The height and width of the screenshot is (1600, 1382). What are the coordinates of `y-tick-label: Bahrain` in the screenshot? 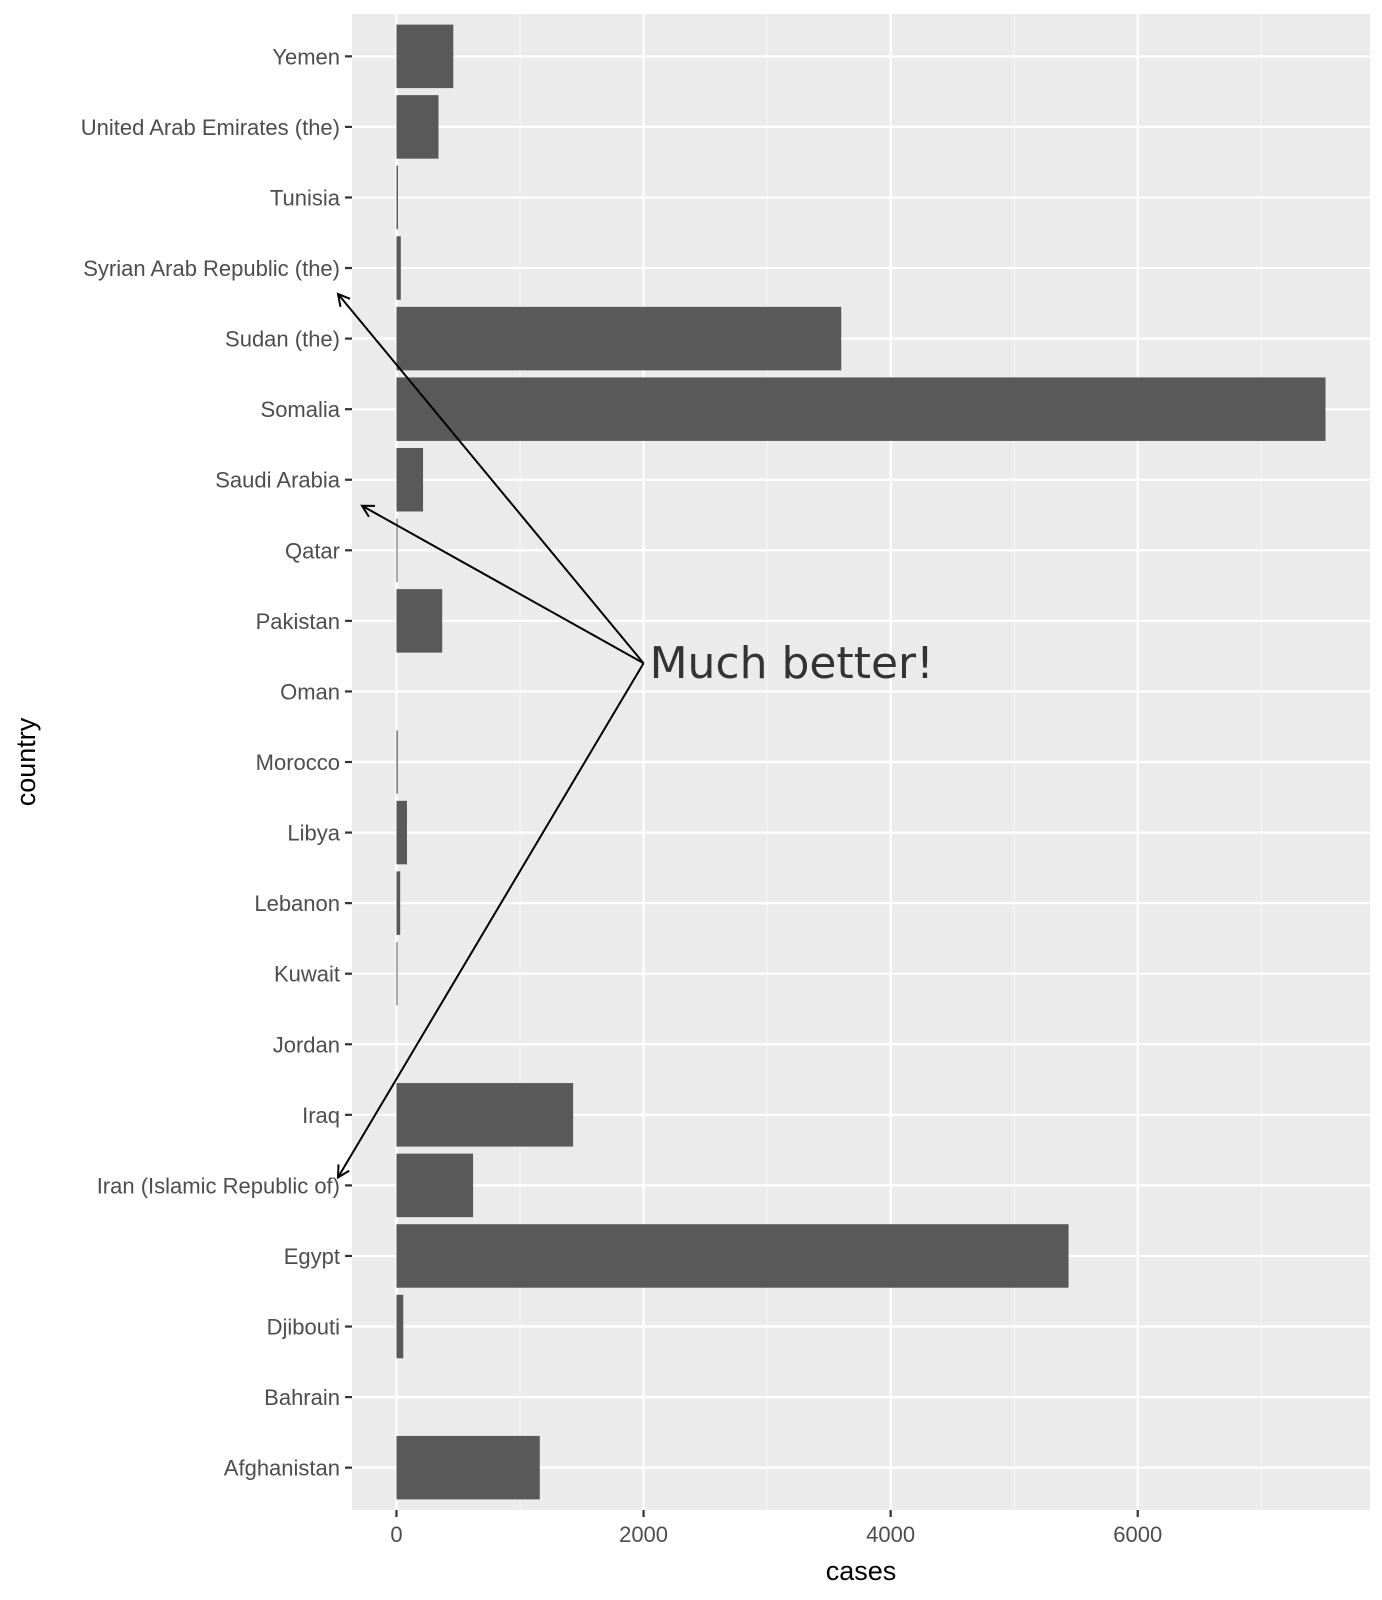 It's located at (302, 1397).